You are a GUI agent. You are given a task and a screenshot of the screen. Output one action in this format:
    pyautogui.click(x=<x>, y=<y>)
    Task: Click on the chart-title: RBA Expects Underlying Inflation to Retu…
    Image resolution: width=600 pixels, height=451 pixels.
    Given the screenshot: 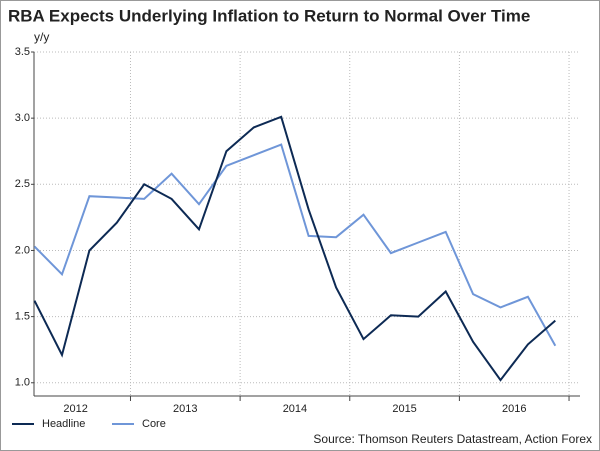 What is the action you would take?
    pyautogui.click(x=269, y=15)
    